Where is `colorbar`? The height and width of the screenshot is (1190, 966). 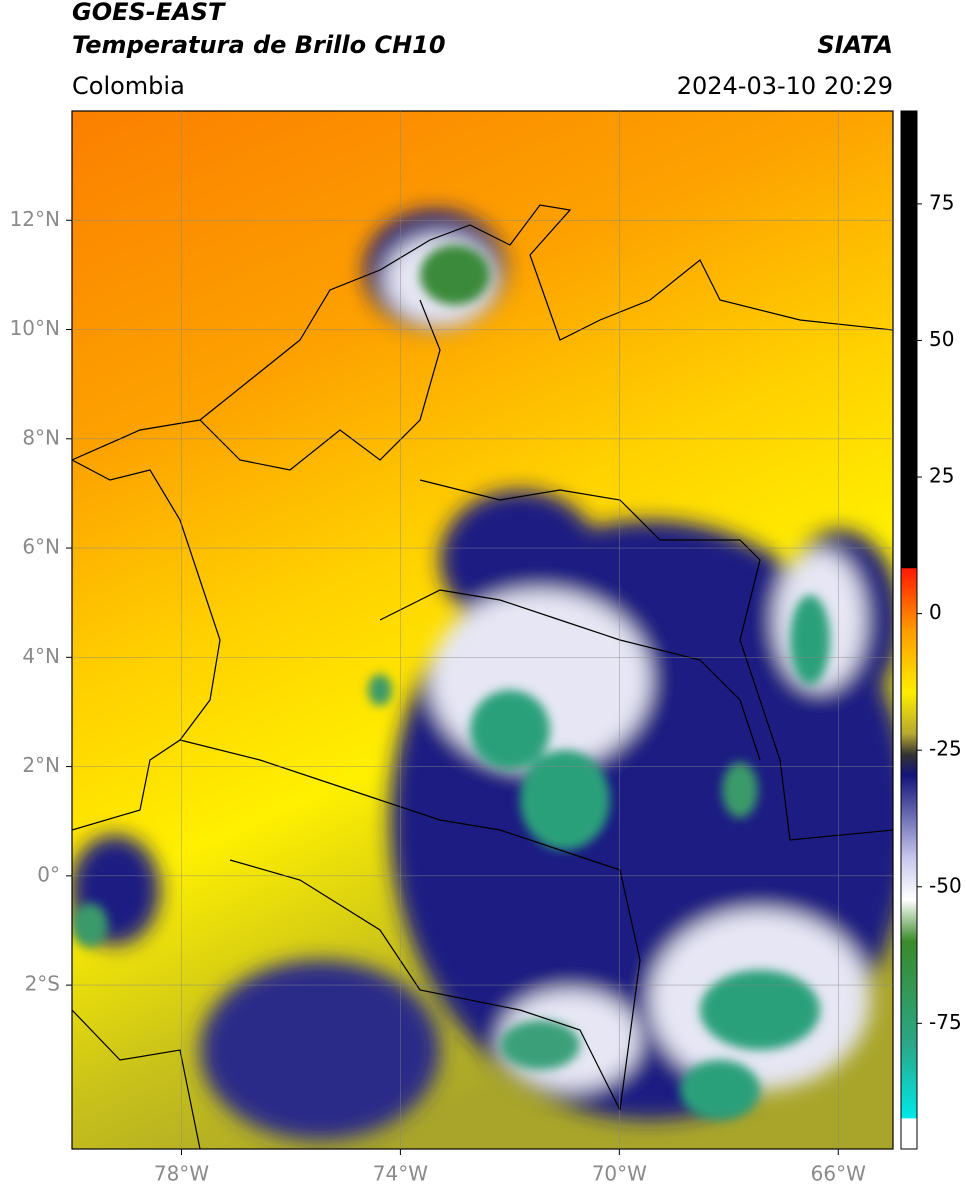 colorbar is located at coordinates (909, 630).